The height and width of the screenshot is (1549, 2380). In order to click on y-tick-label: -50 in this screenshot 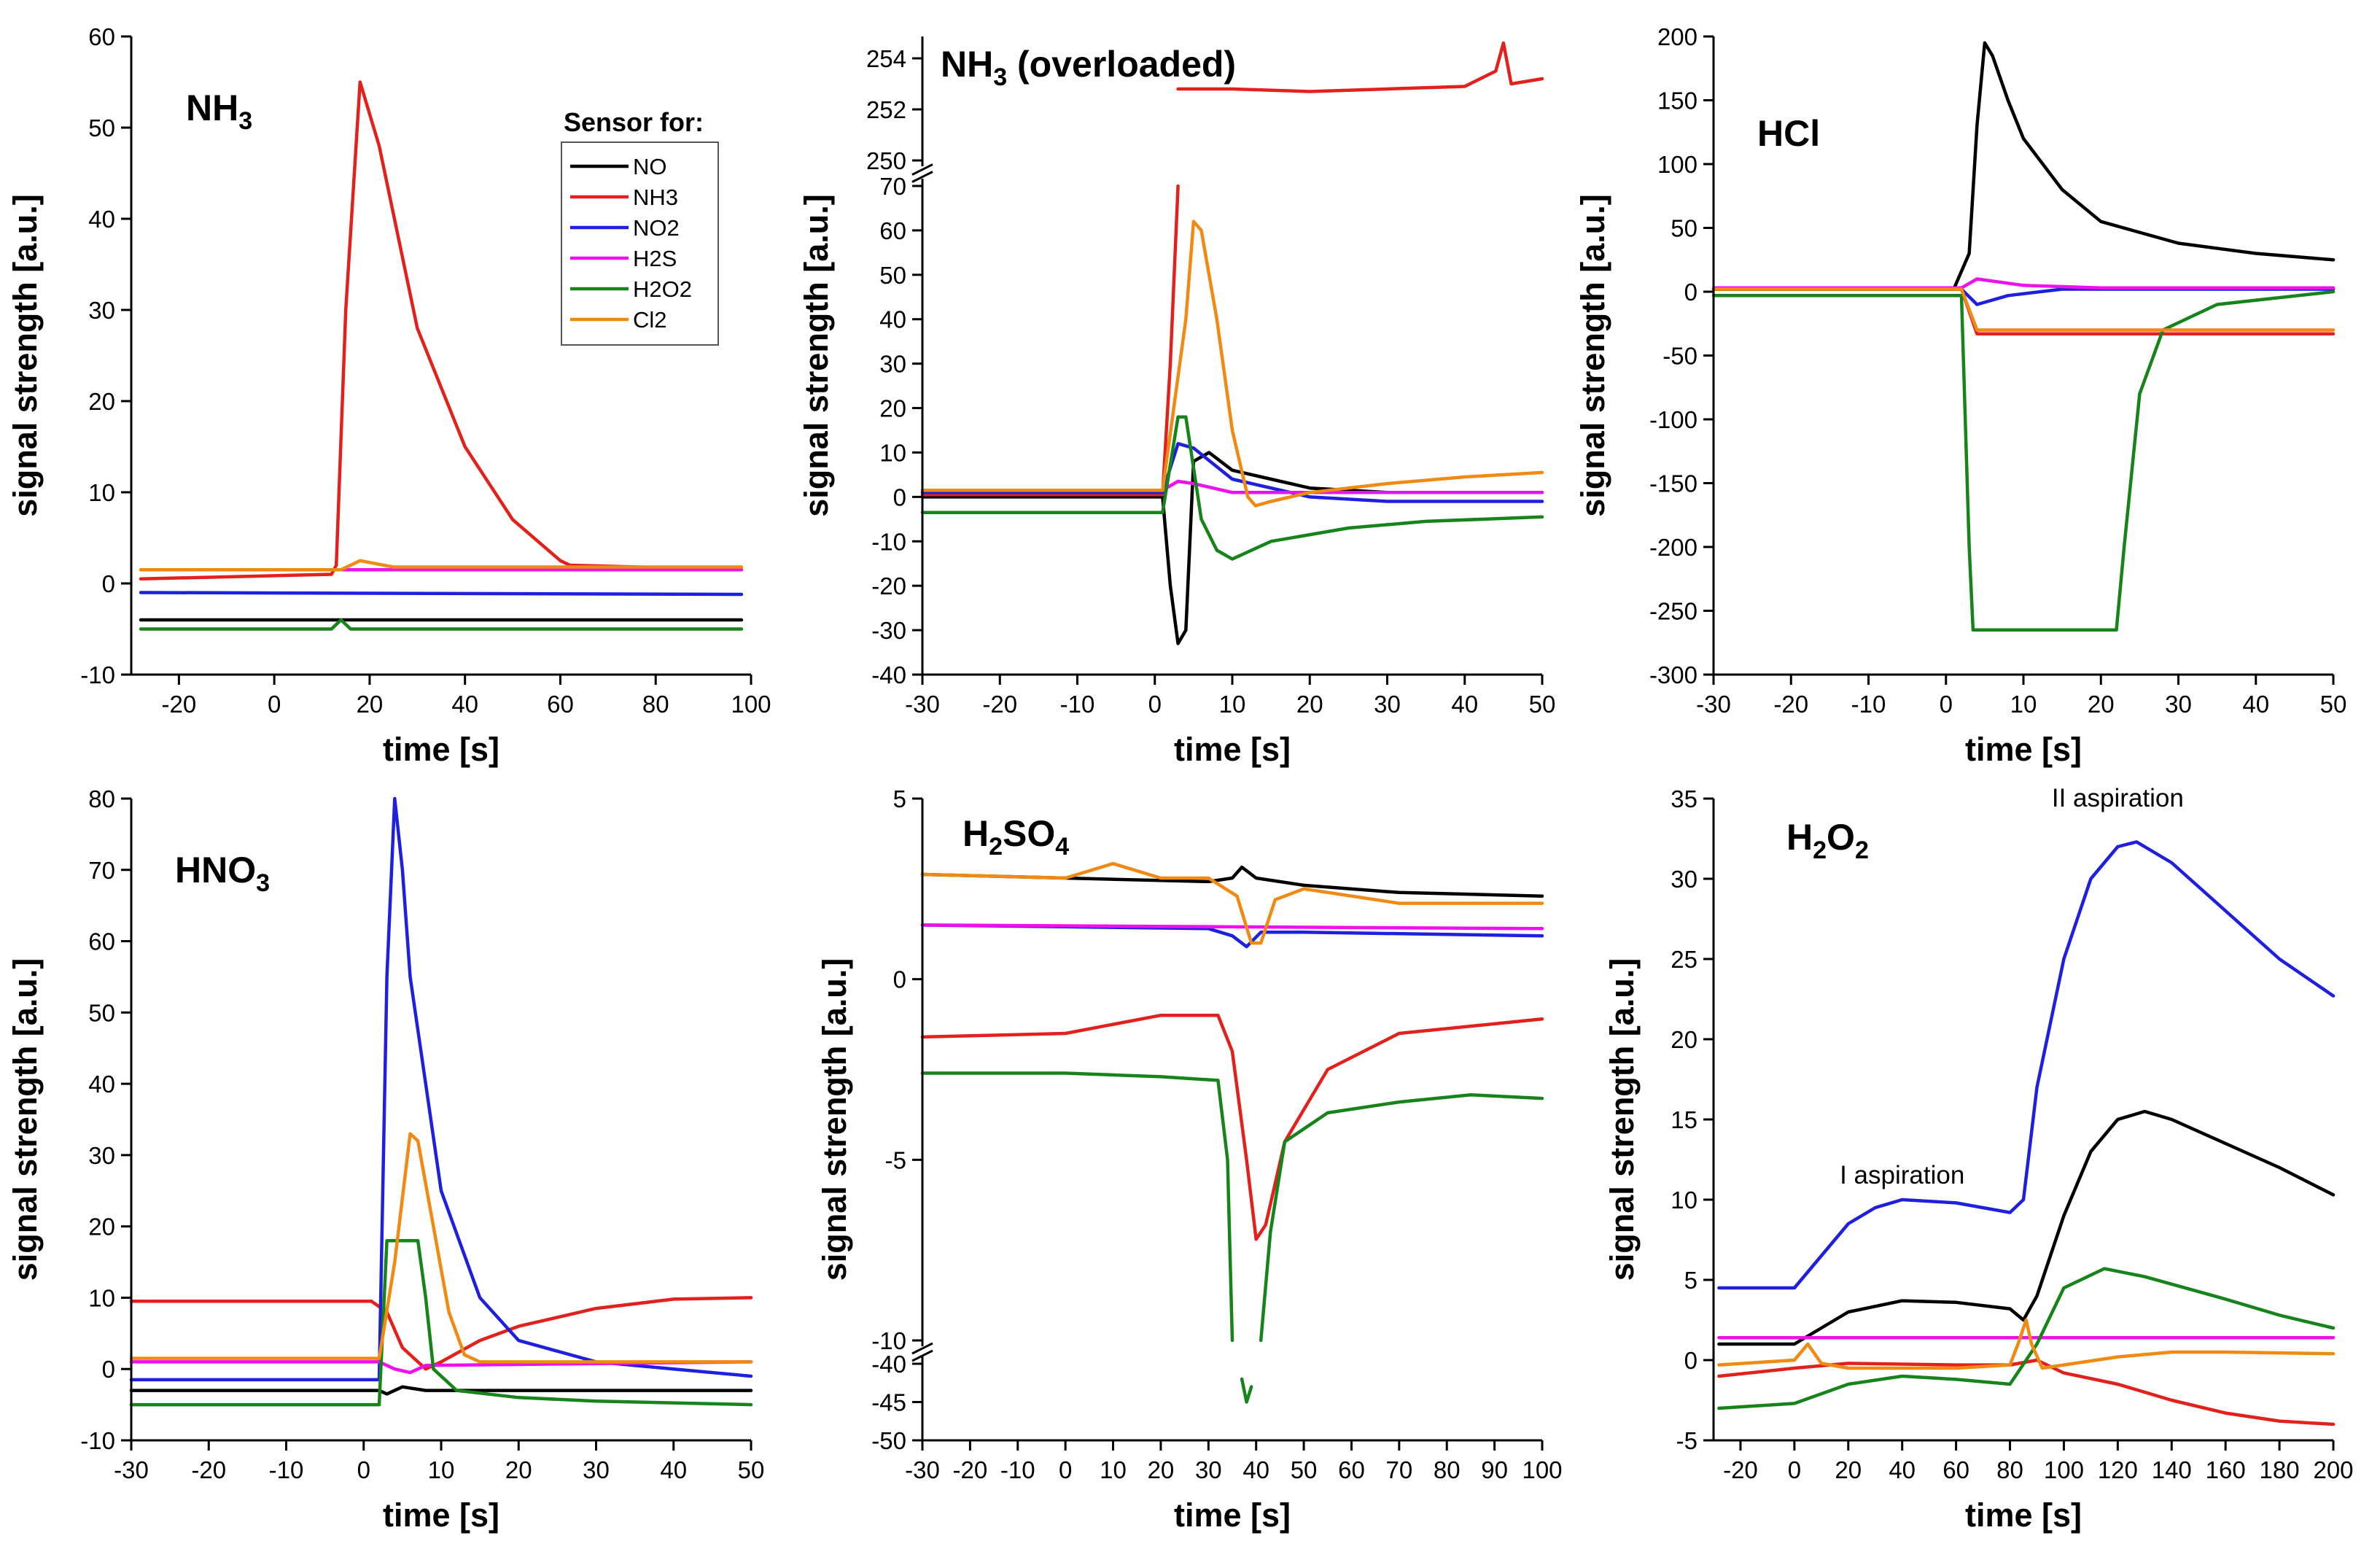, I will do `click(888, 1440)`.